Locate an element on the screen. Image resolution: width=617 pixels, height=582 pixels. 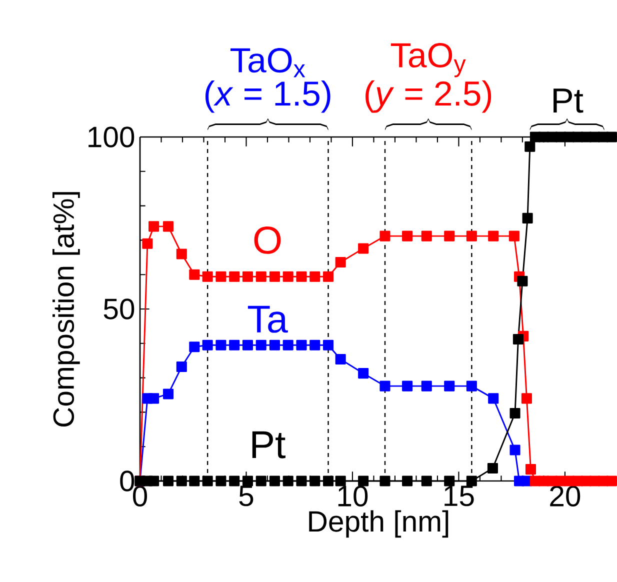
text: (y = 2.5) is located at coordinates (429, 96).